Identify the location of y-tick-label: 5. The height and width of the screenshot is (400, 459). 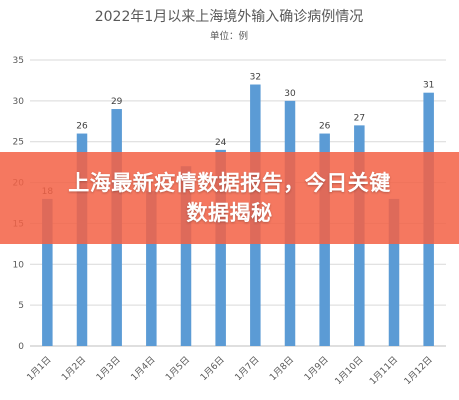
(21, 306).